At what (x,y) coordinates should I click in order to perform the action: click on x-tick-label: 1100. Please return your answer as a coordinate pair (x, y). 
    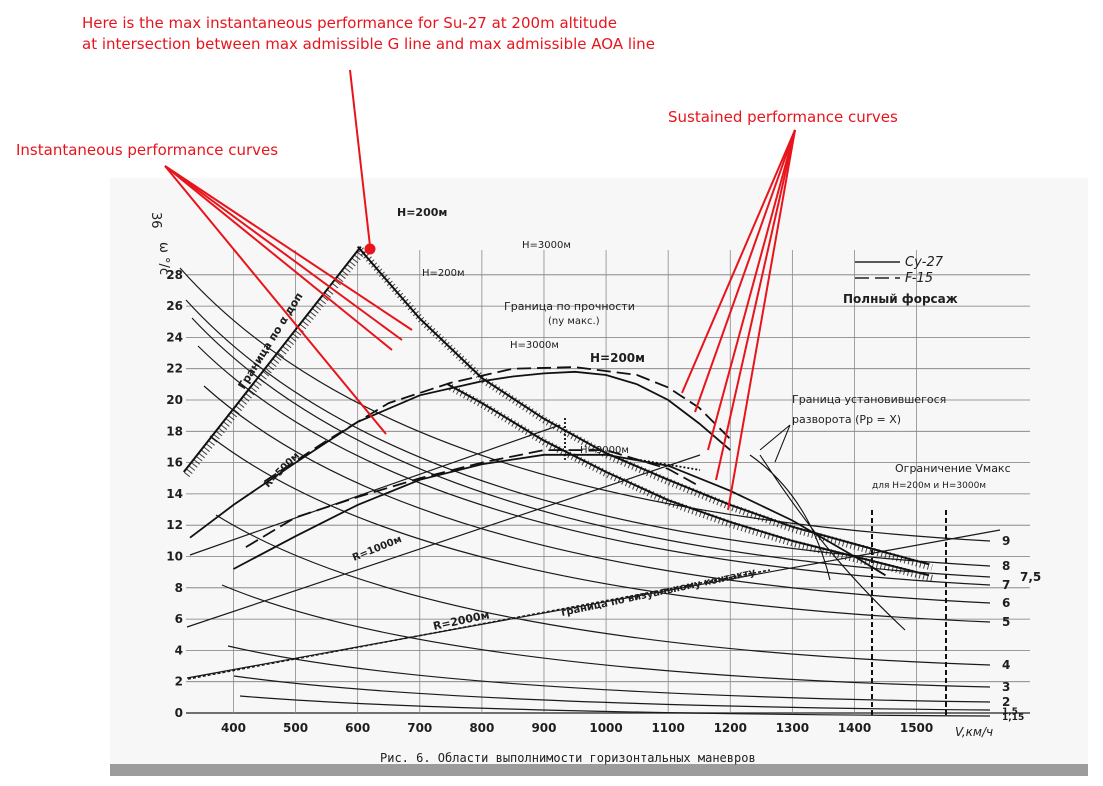
    Looking at the image, I should click on (667, 728).